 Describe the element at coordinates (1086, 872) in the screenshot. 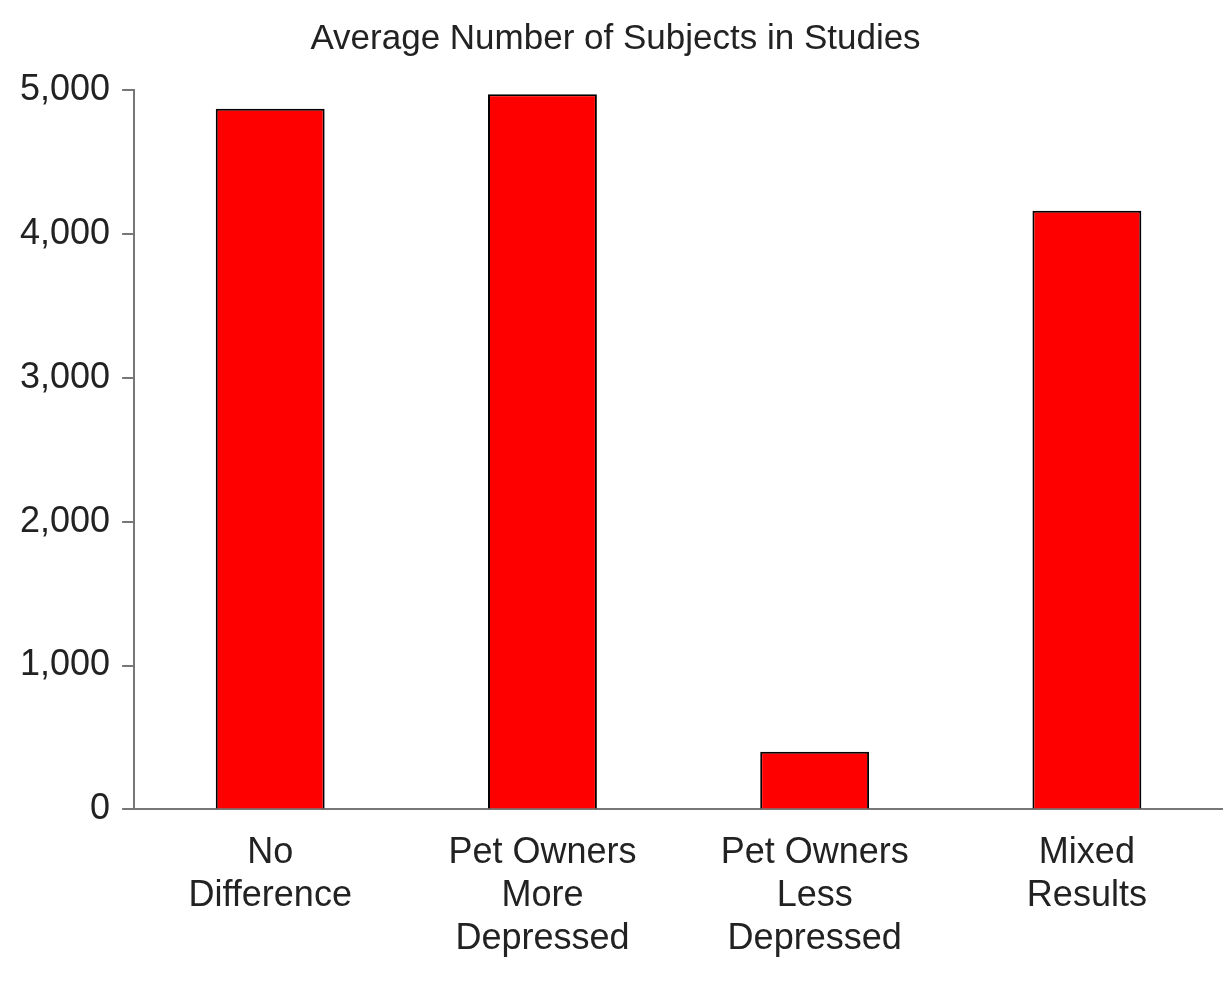

I see `x-tick-label: Mixed Results` at that location.